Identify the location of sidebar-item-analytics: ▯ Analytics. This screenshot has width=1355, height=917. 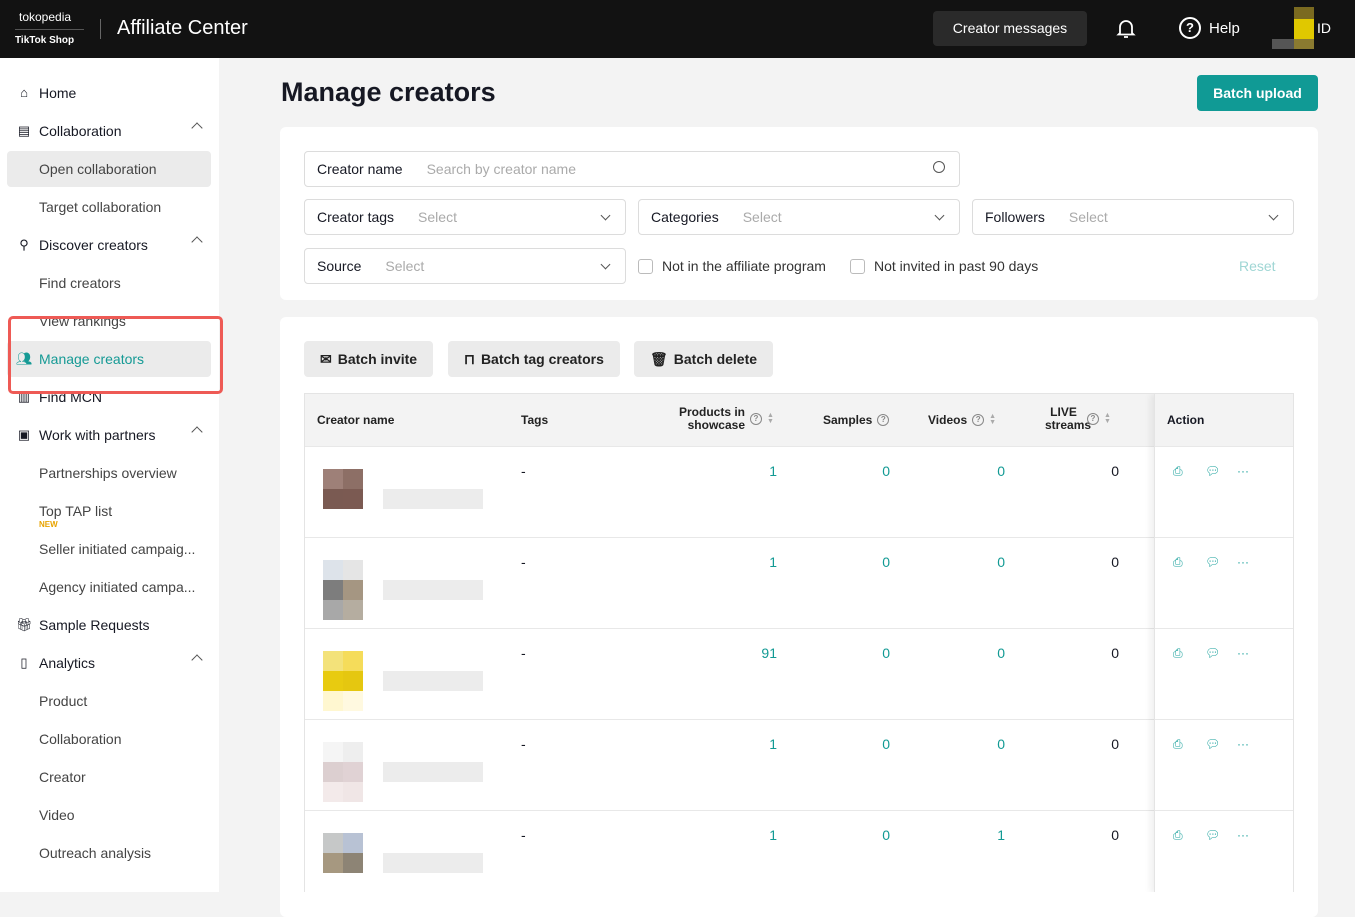
(109, 663).